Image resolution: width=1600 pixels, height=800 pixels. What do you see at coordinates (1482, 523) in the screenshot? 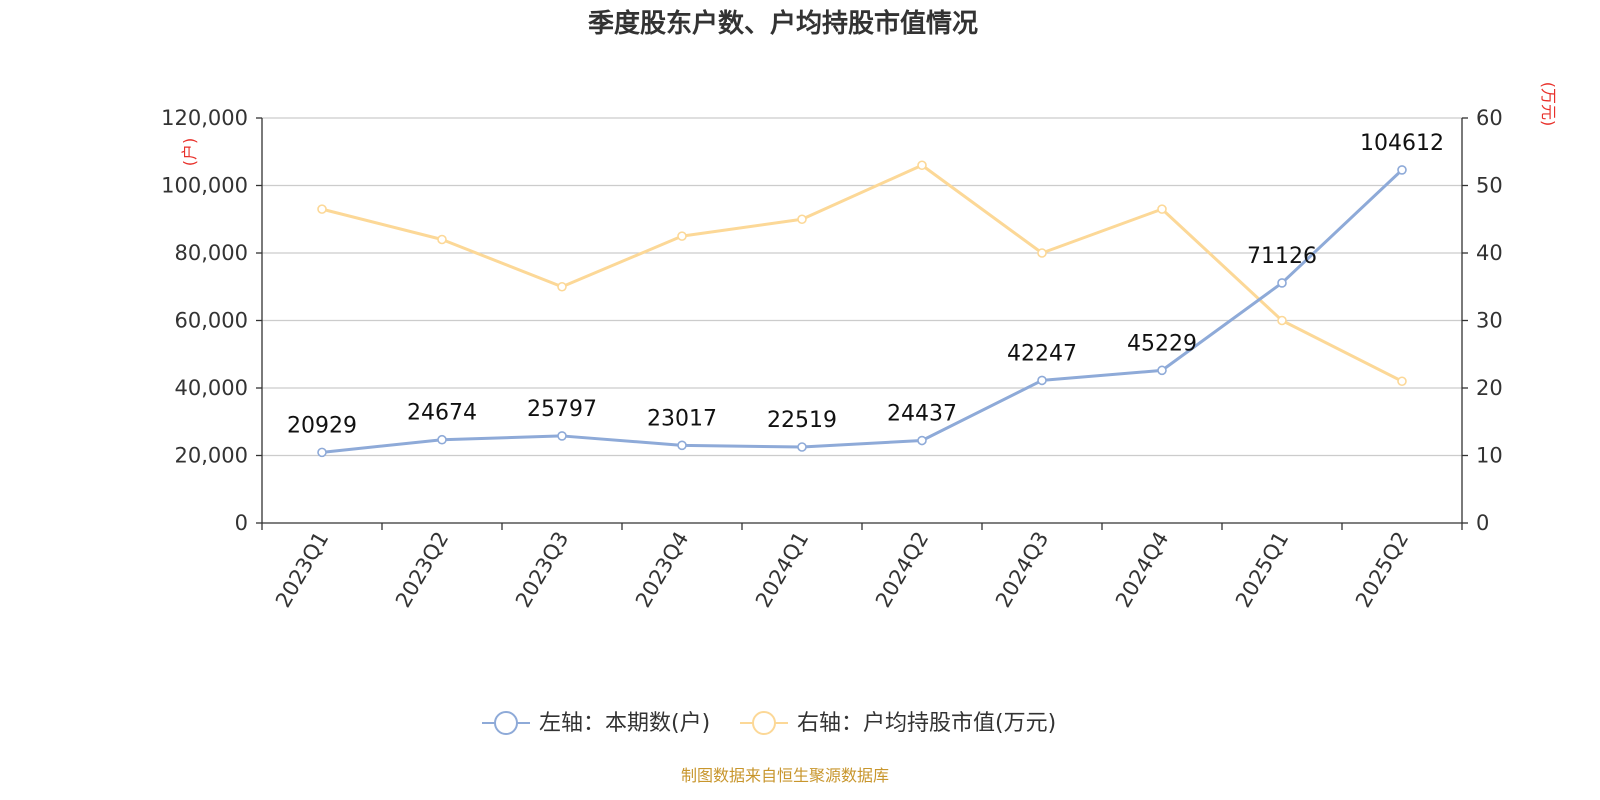
I see `right-tick-label: 0` at bounding box center [1482, 523].